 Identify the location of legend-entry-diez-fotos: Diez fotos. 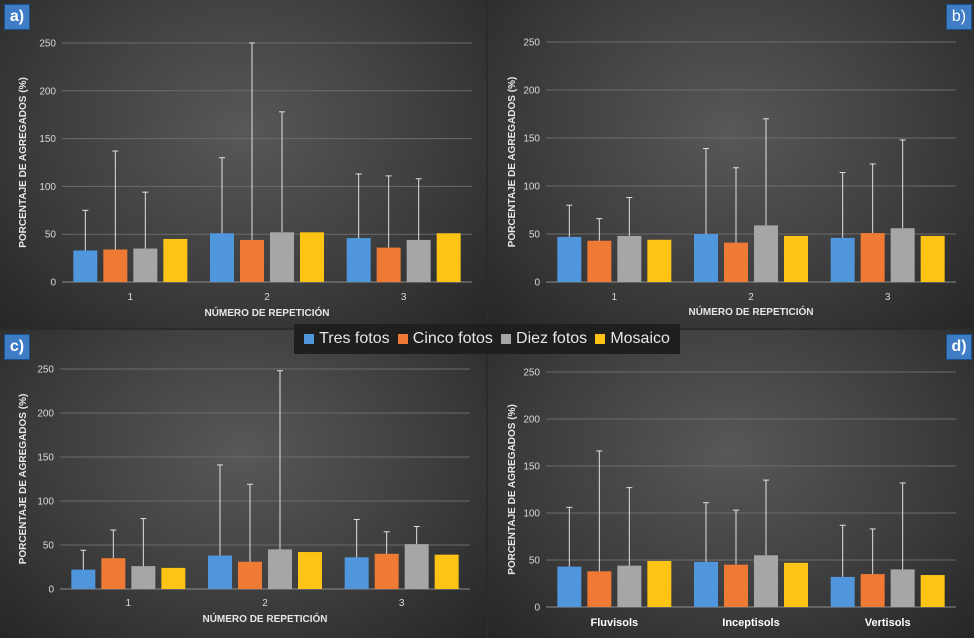
(544, 339).